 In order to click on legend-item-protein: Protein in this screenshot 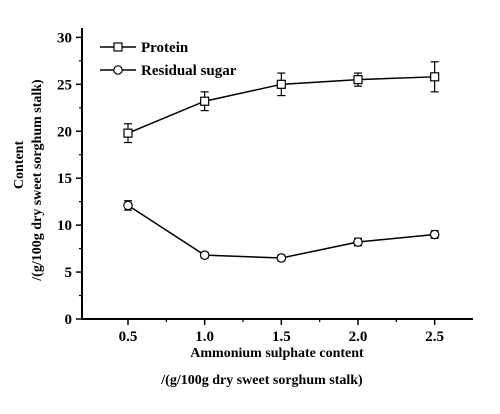, I will do `click(144, 48)`.